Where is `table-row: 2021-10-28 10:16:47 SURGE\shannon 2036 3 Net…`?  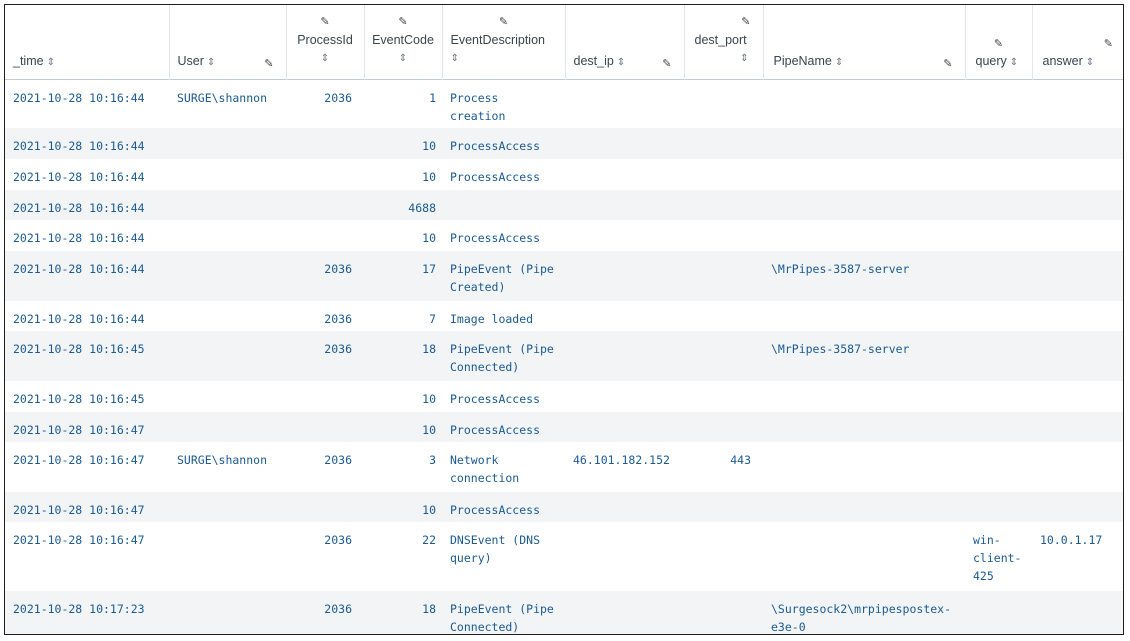 table-row: 2021-10-28 10:16:47 SURGE\shannon 2036 3 Net… is located at coordinates (564, 467).